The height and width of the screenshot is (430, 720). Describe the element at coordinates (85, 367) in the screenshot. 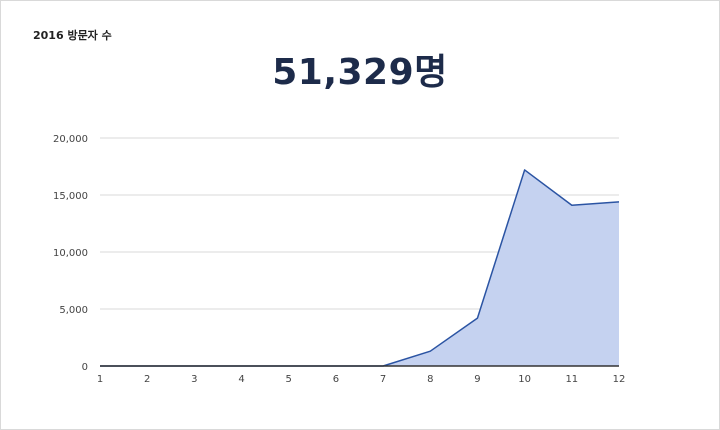

I see `y-tick-label-0: 0` at that location.